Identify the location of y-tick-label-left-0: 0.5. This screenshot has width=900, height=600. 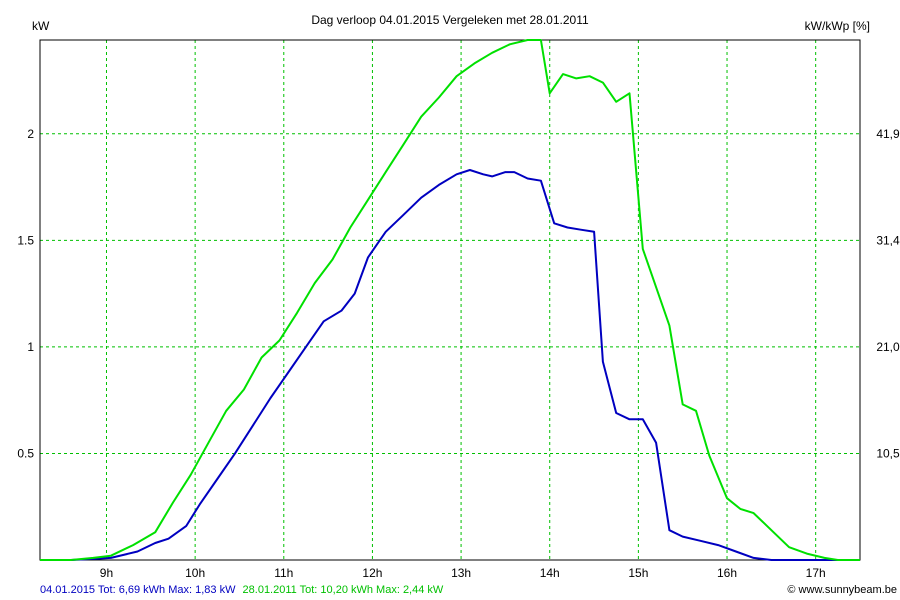
(25, 453).